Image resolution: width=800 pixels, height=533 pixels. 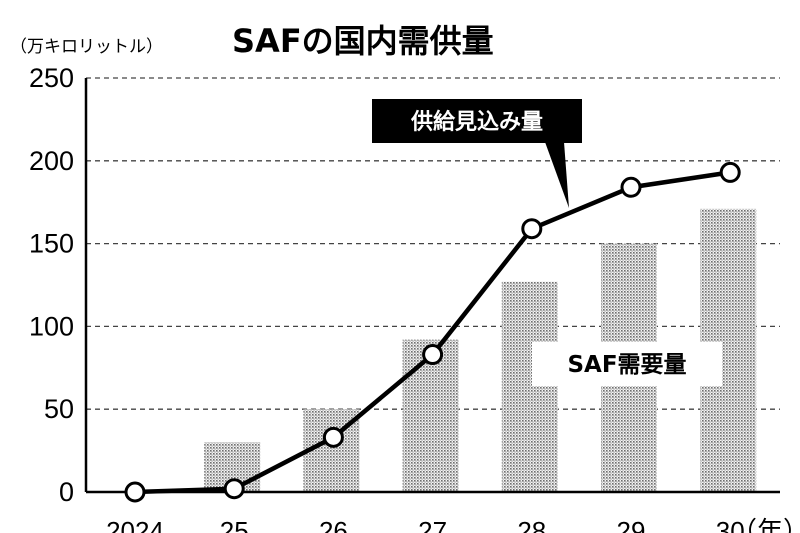 I want to click on demand-label-box, so click(x=627, y=364).